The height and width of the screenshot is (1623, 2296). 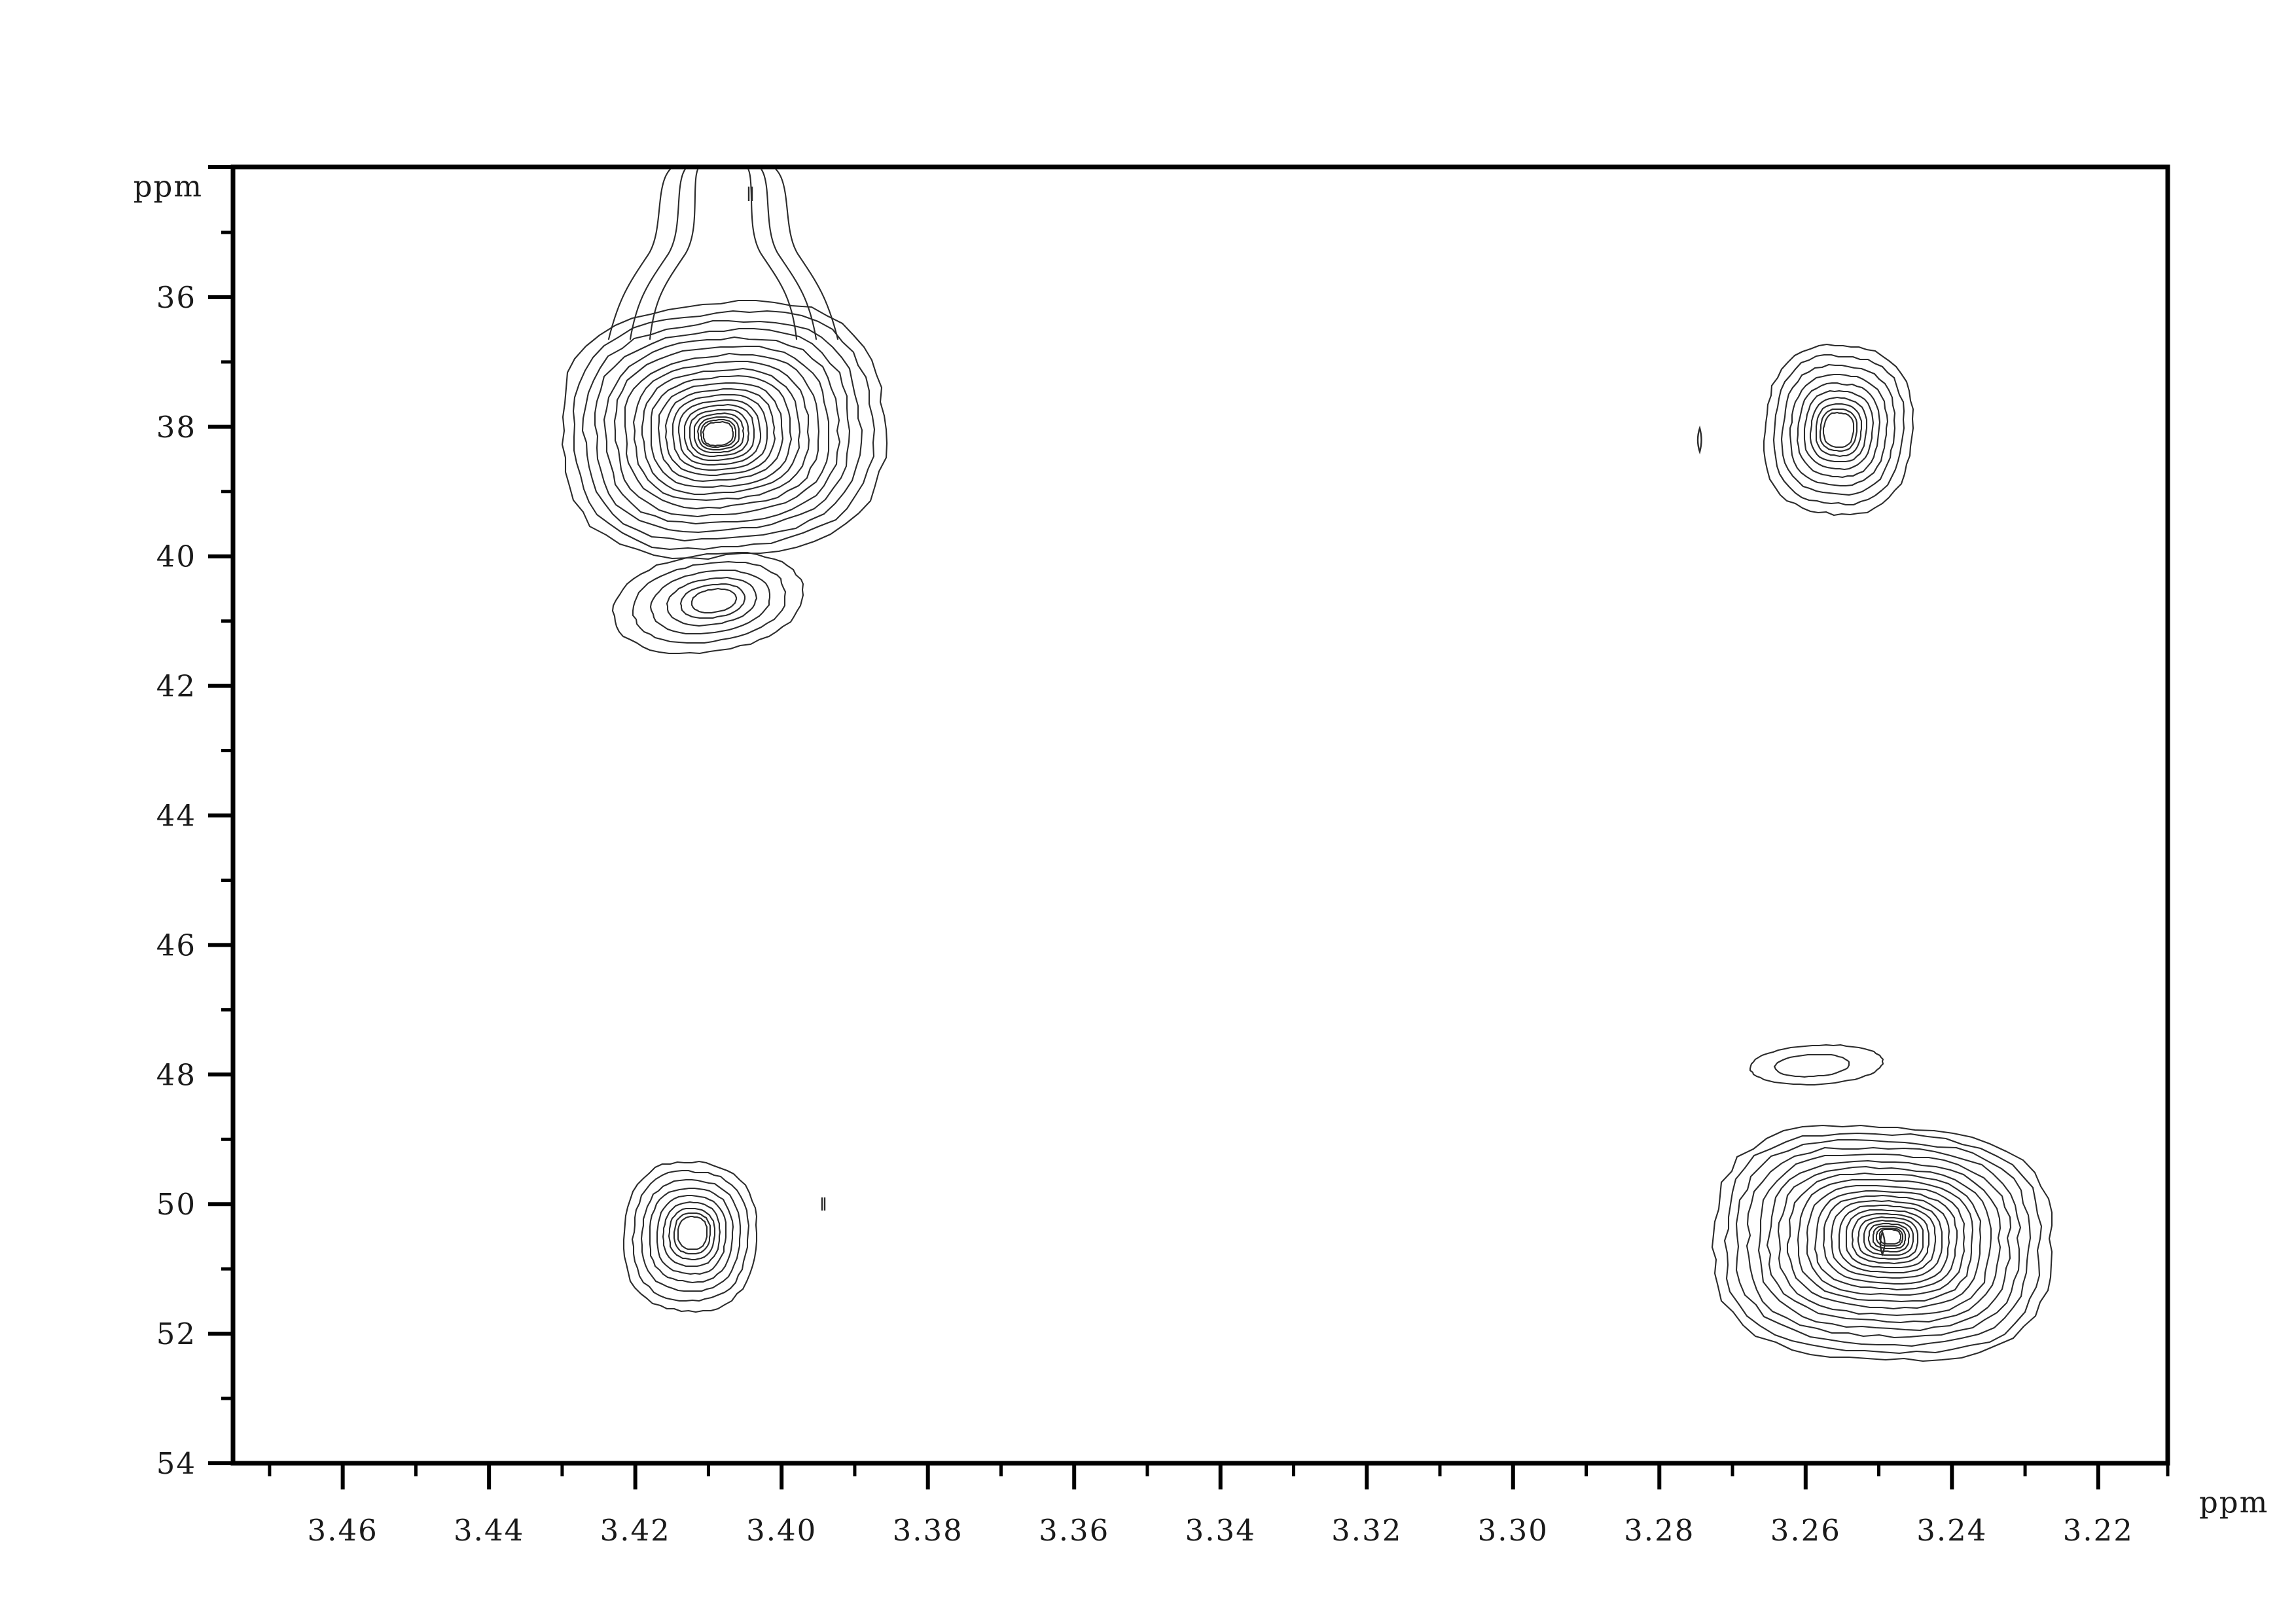 What do you see at coordinates (168, 186) in the screenshot?
I see `y-axis-unit-label: ppm` at bounding box center [168, 186].